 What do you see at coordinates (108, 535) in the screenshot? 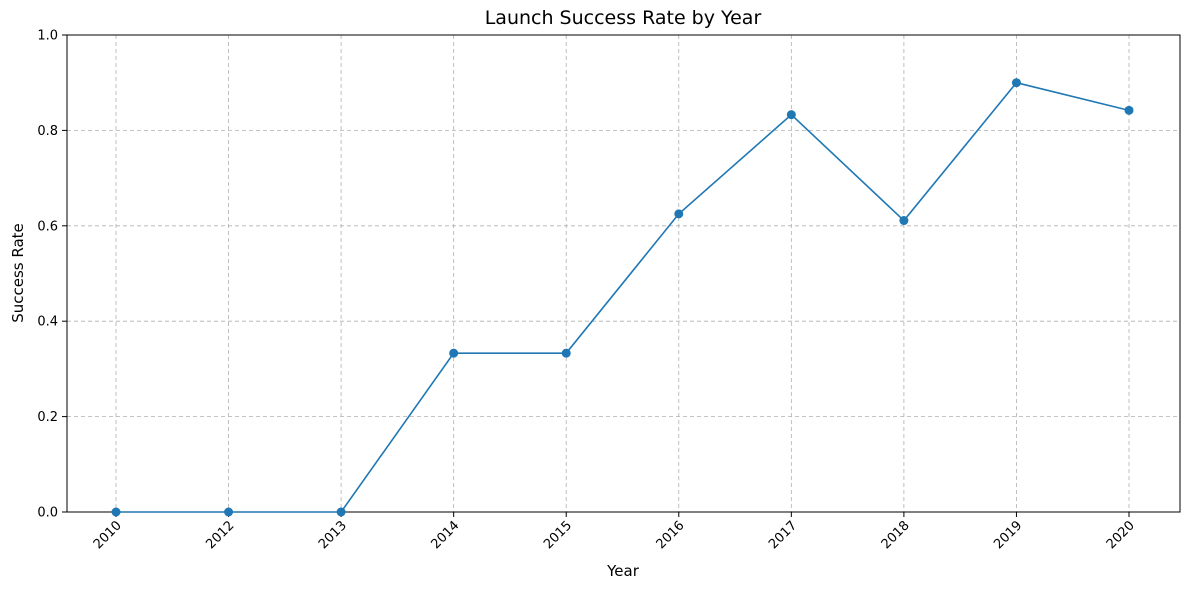
I see `x-tick-label: 2010` at bounding box center [108, 535].